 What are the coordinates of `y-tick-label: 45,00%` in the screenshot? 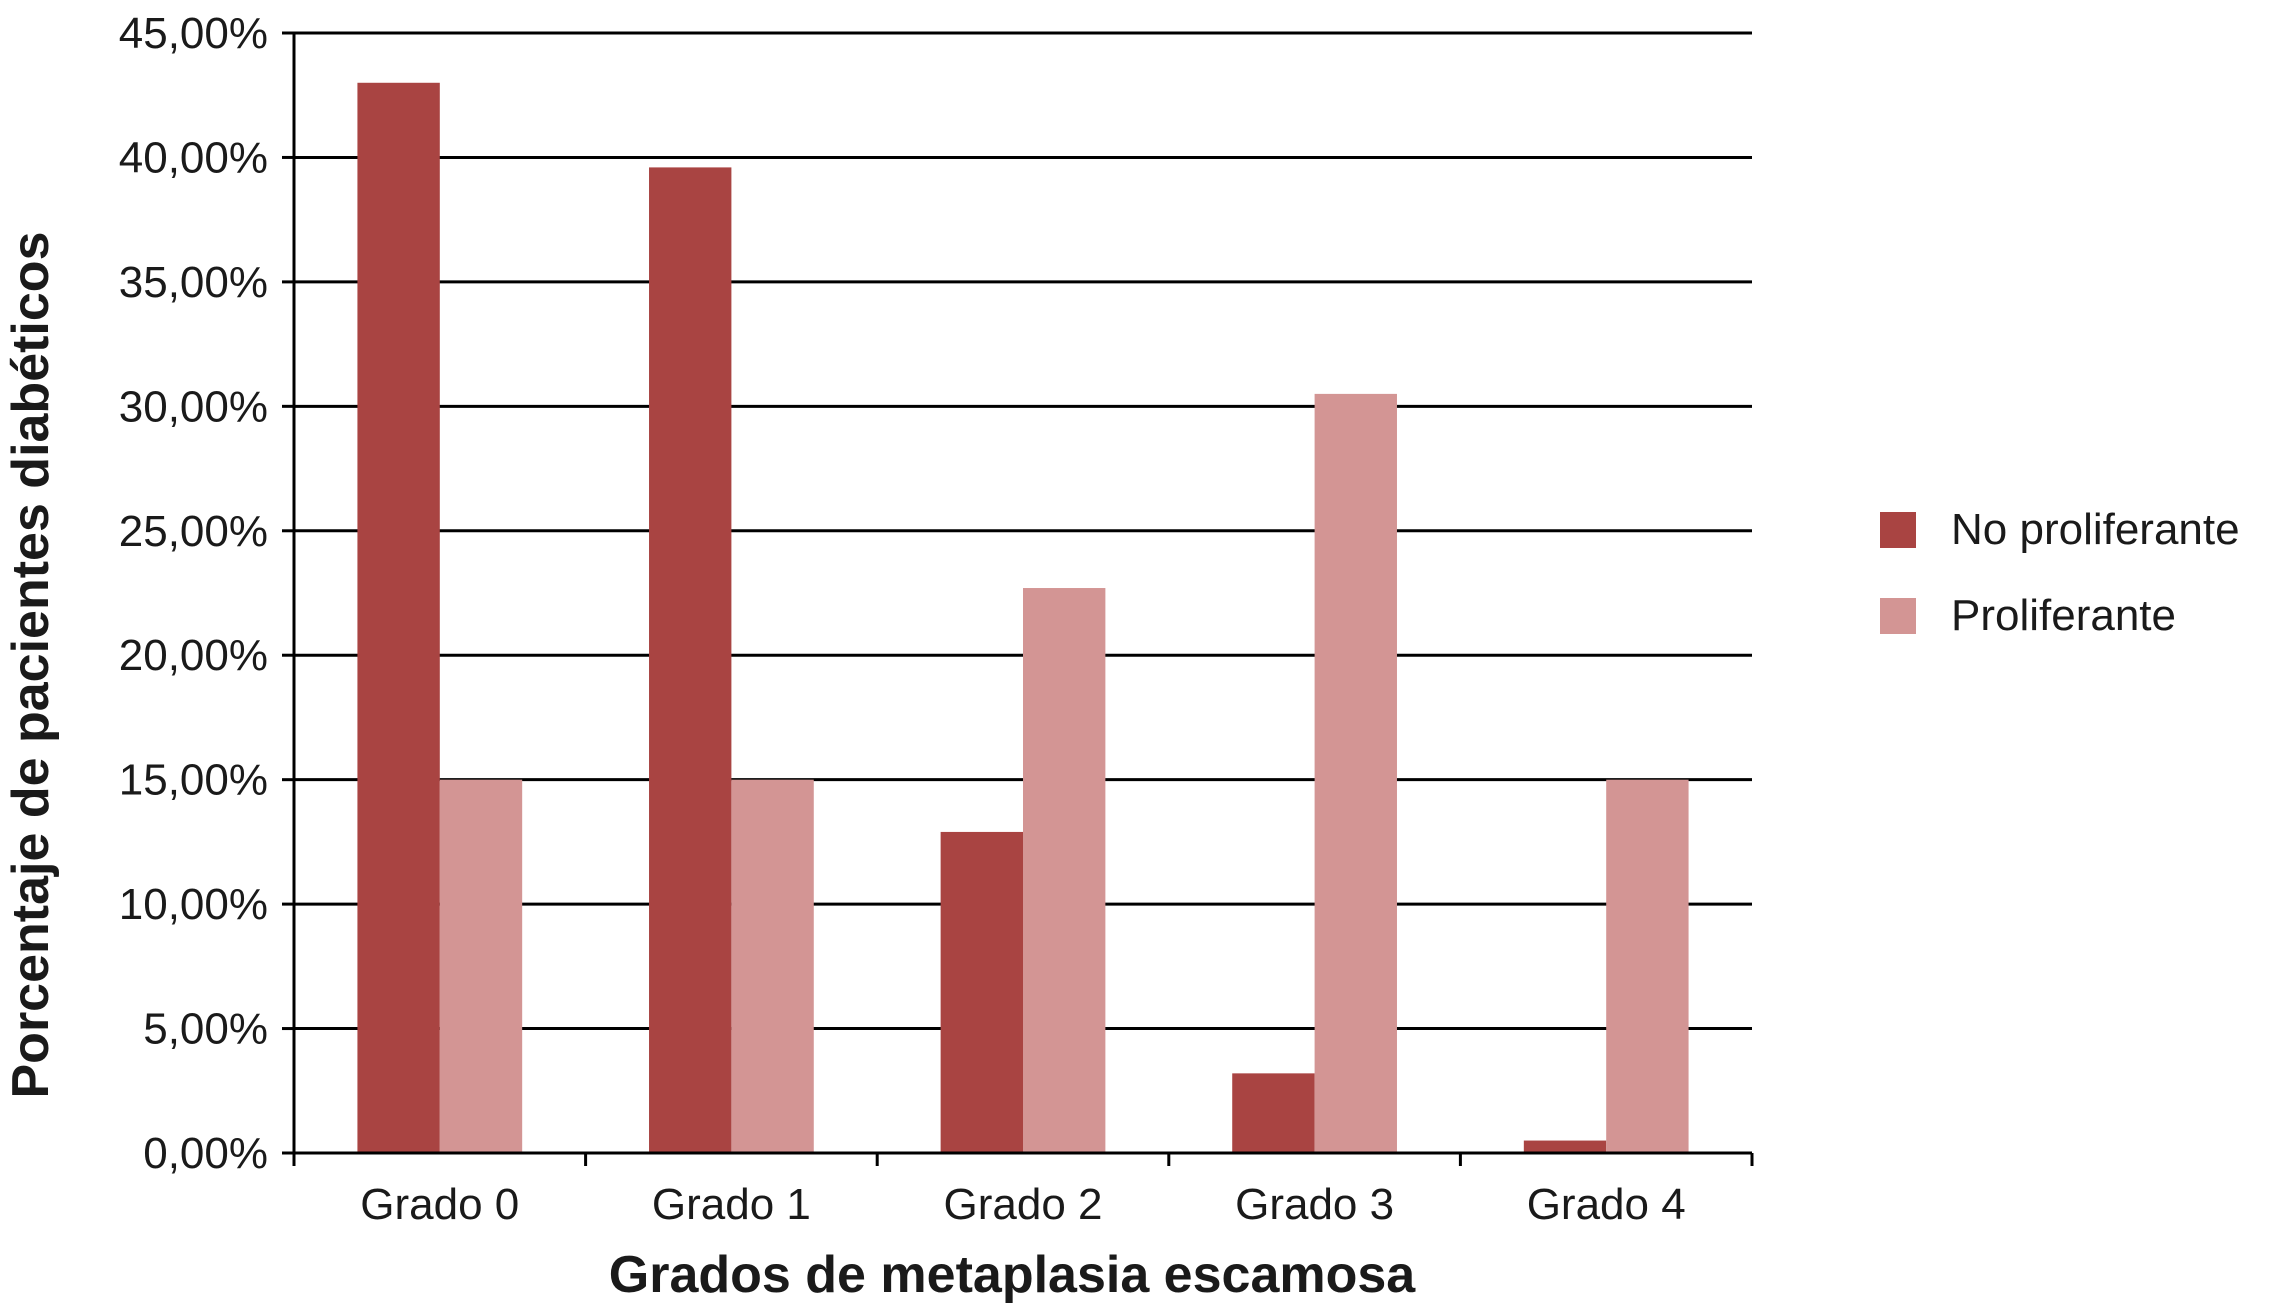 It's located at (193, 33).